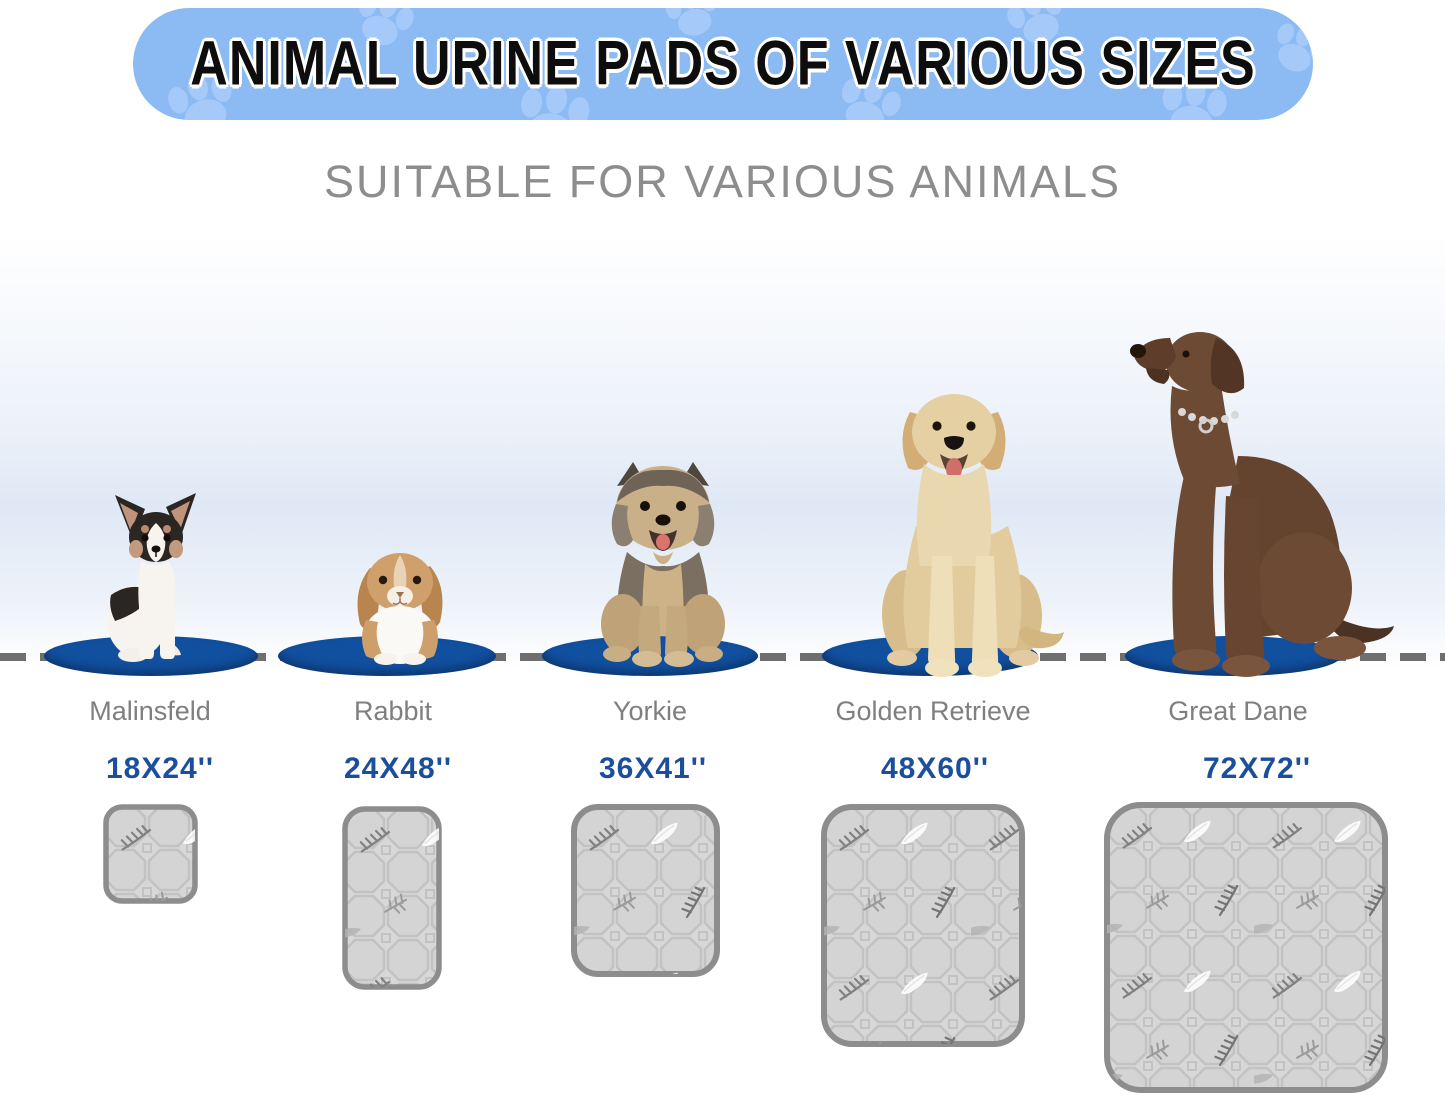 The height and width of the screenshot is (1095, 1445). I want to click on animal-photo-great-dane, so click(1262, 504).